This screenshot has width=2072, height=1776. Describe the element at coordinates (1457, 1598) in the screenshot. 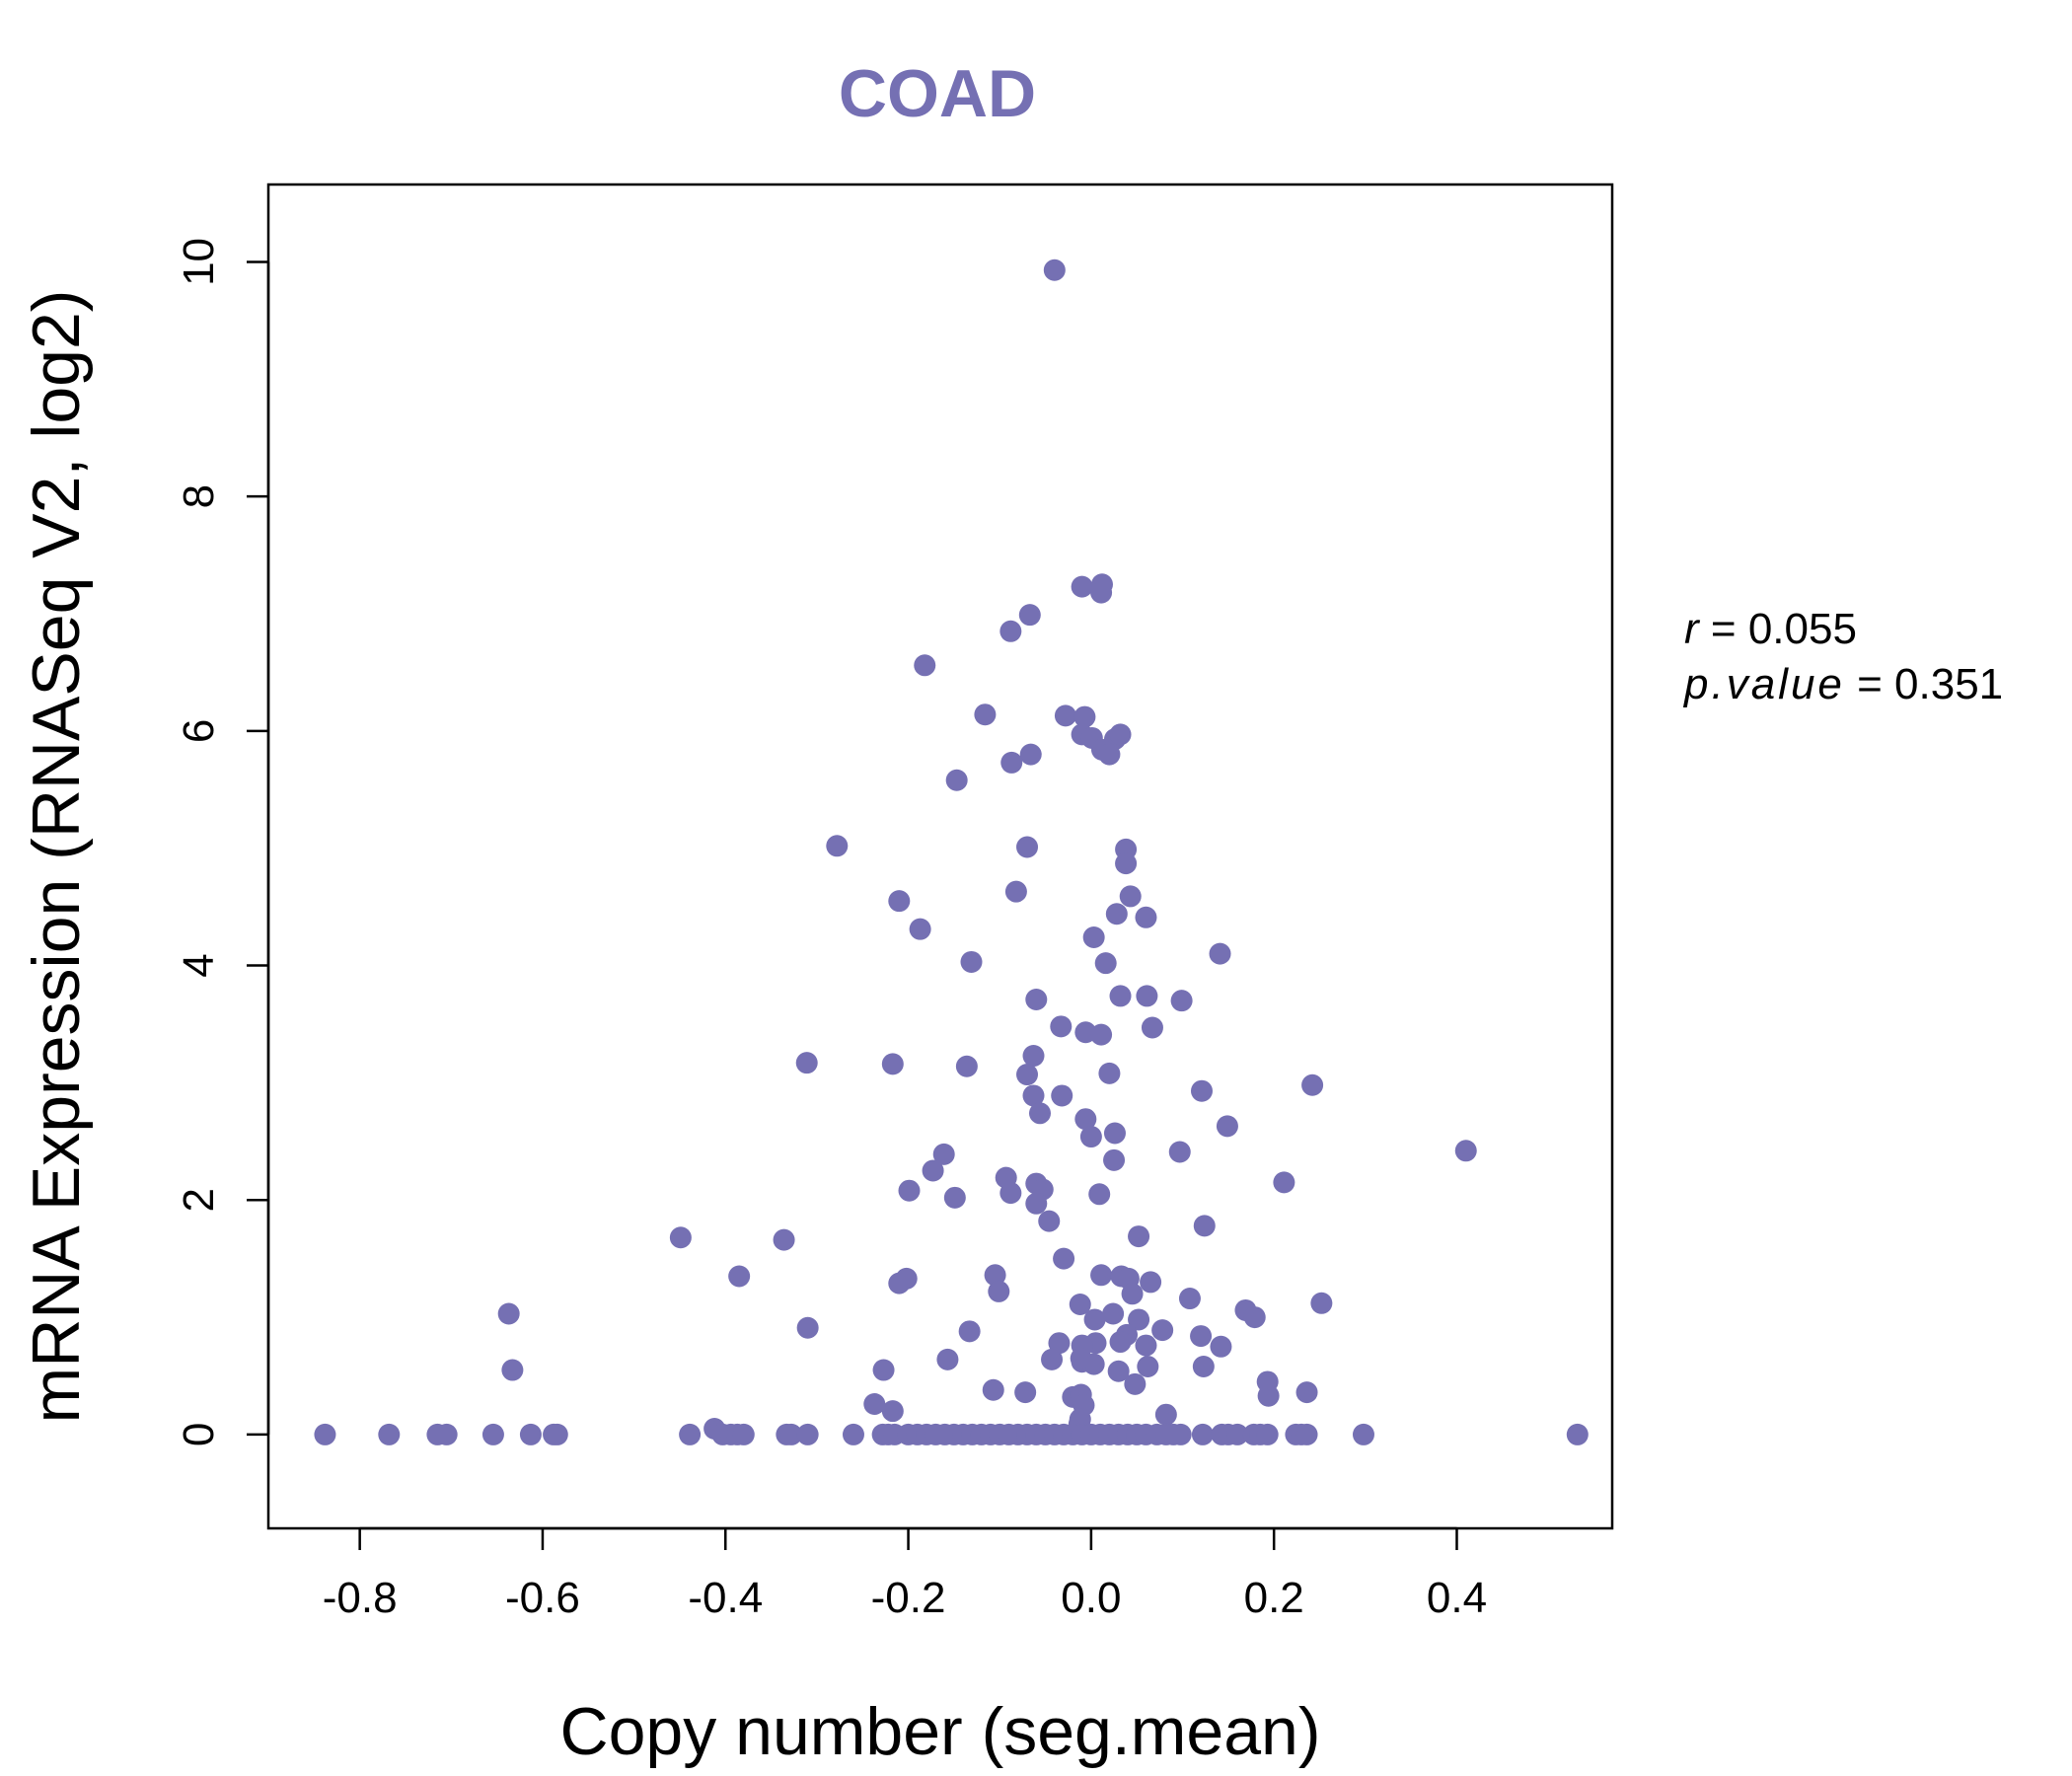

I see `x-tick-label: 0.4` at that location.